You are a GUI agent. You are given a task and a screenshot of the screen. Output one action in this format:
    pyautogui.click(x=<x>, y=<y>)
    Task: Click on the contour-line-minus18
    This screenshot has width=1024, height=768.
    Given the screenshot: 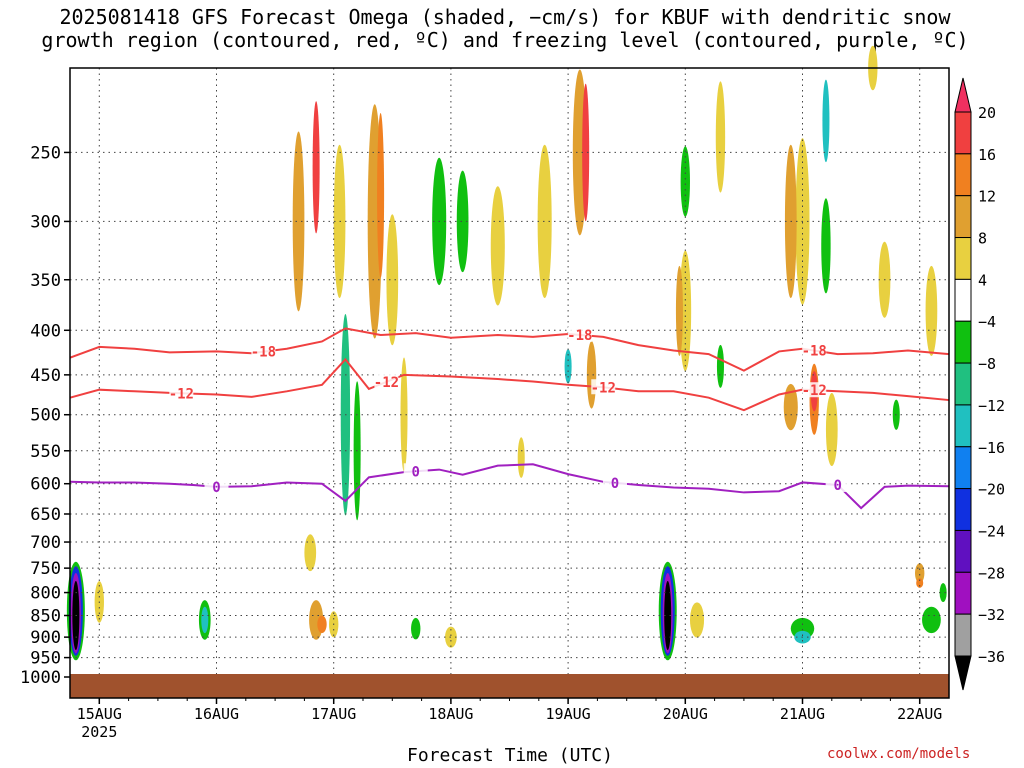 What is the action you would take?
    pyautogui.click(x=509, y=349)
    